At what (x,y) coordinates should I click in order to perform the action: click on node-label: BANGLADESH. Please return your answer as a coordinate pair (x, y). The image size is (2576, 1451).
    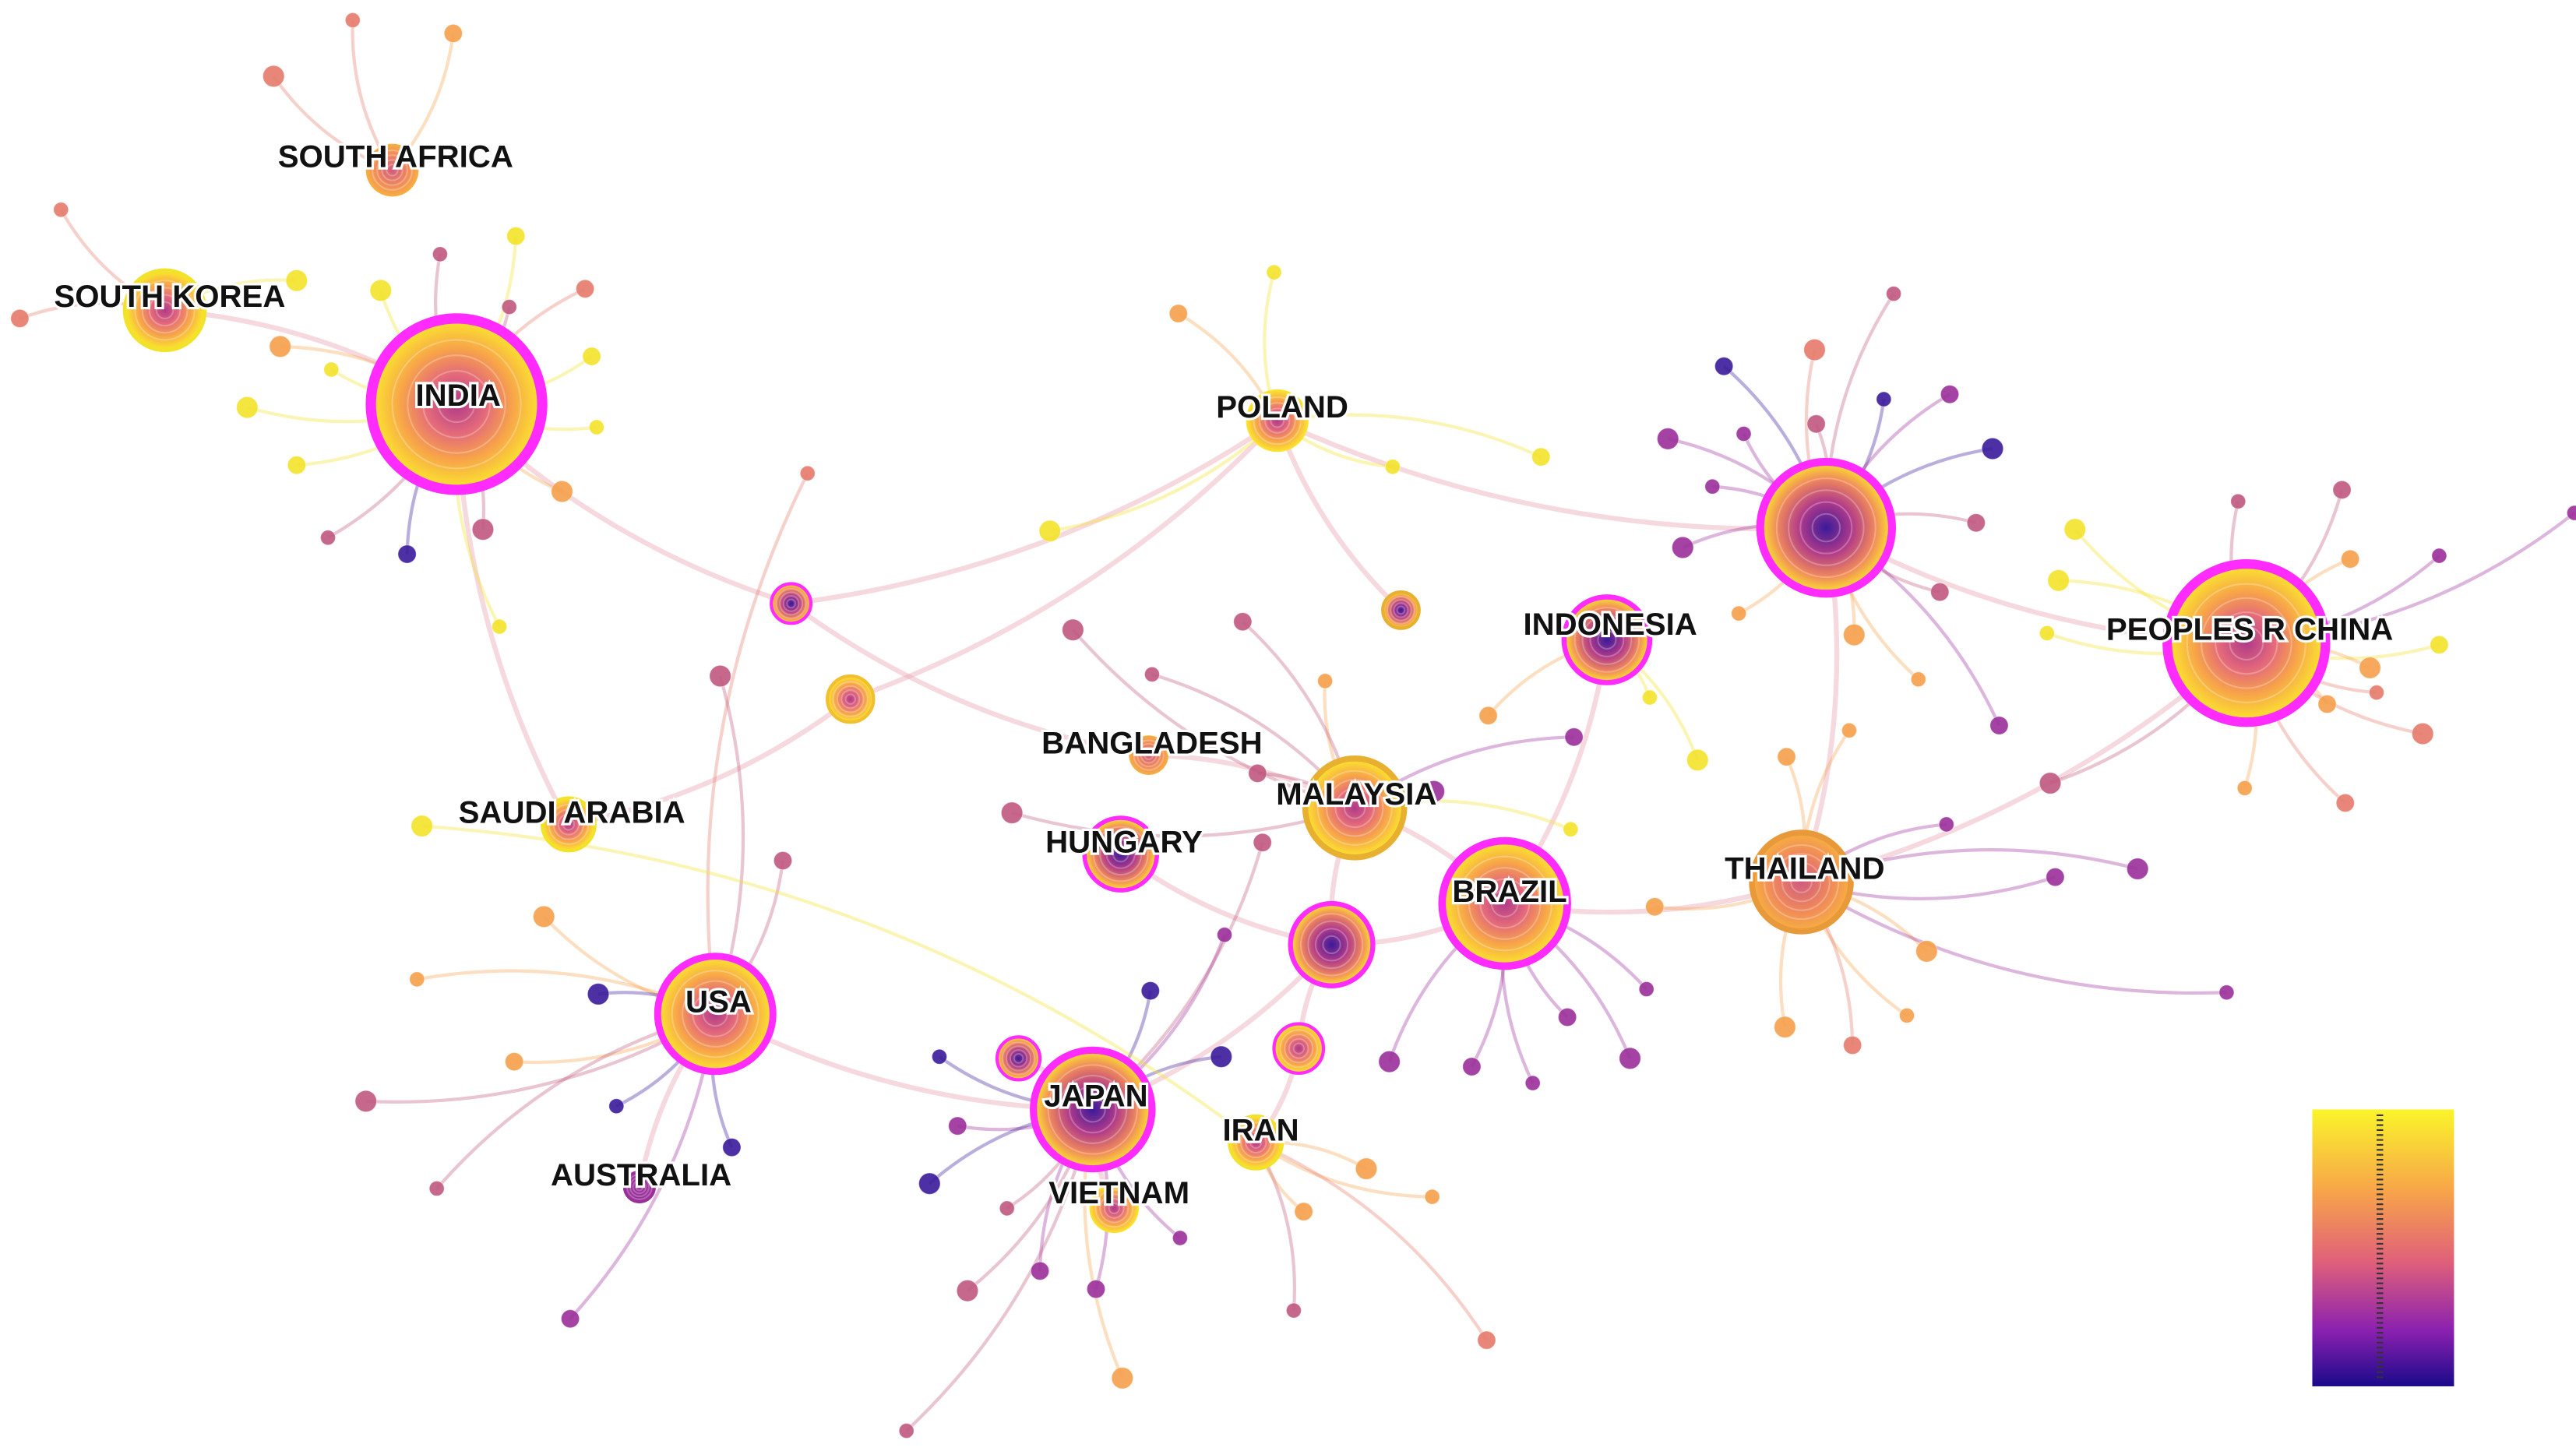
    Looking at the image, I should click on (1152, 743).